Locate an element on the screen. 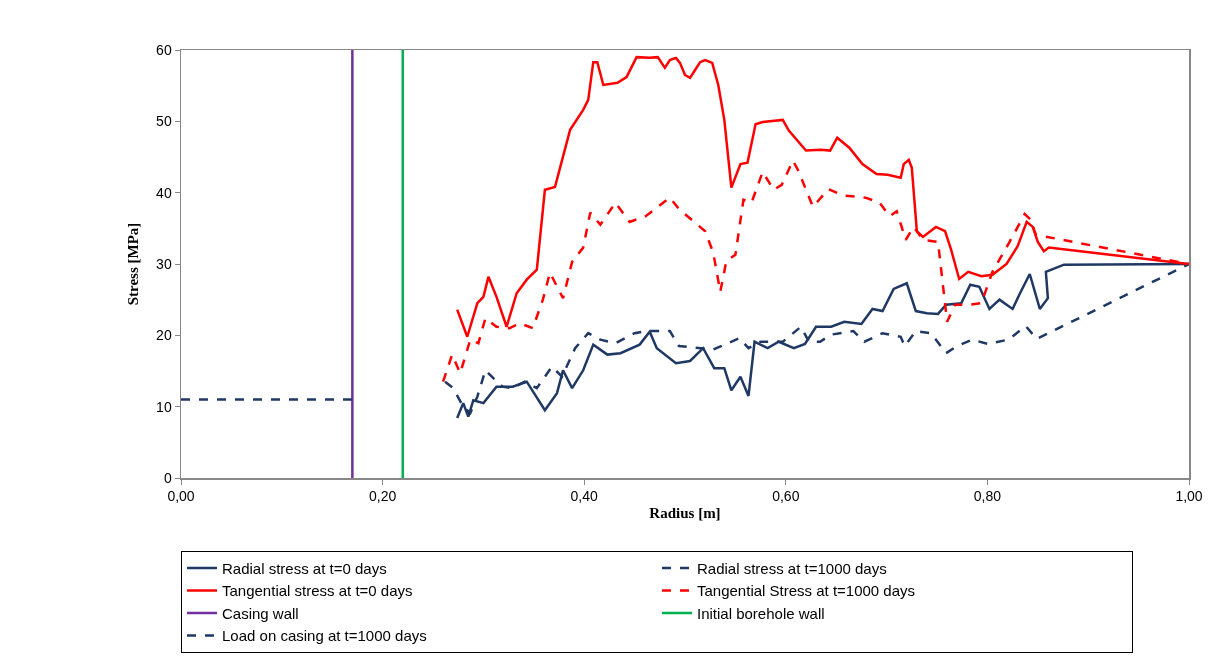 The image size is (1220, 671). legend-label: Tangential Stress at t=1000 days is located at coordinates (806, 591).